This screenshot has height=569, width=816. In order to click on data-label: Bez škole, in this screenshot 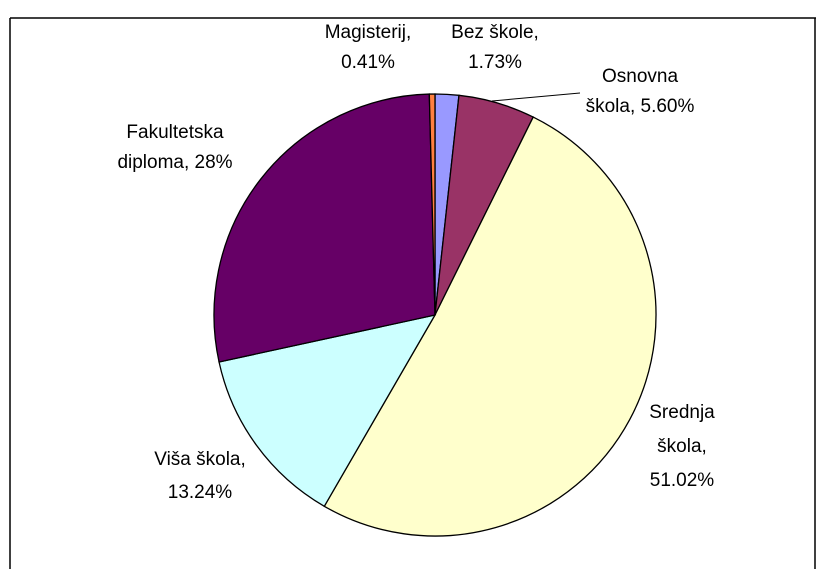, I will do `click(495, 32)`.